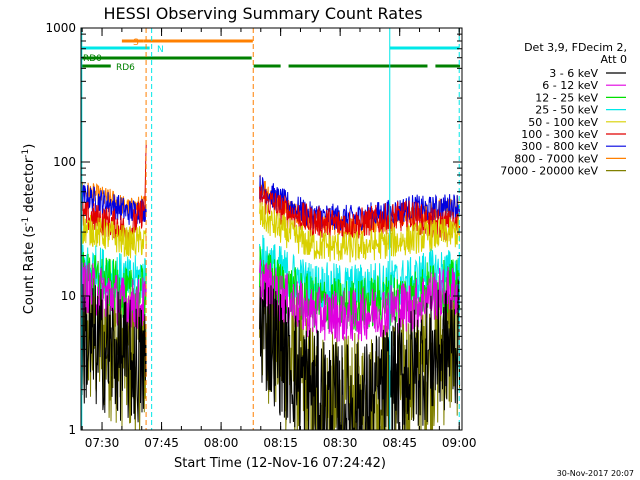 The width and height of the screenshot is (640, 480). I want to click on y-label-part1: Count Rate (s, so click(29, 270).